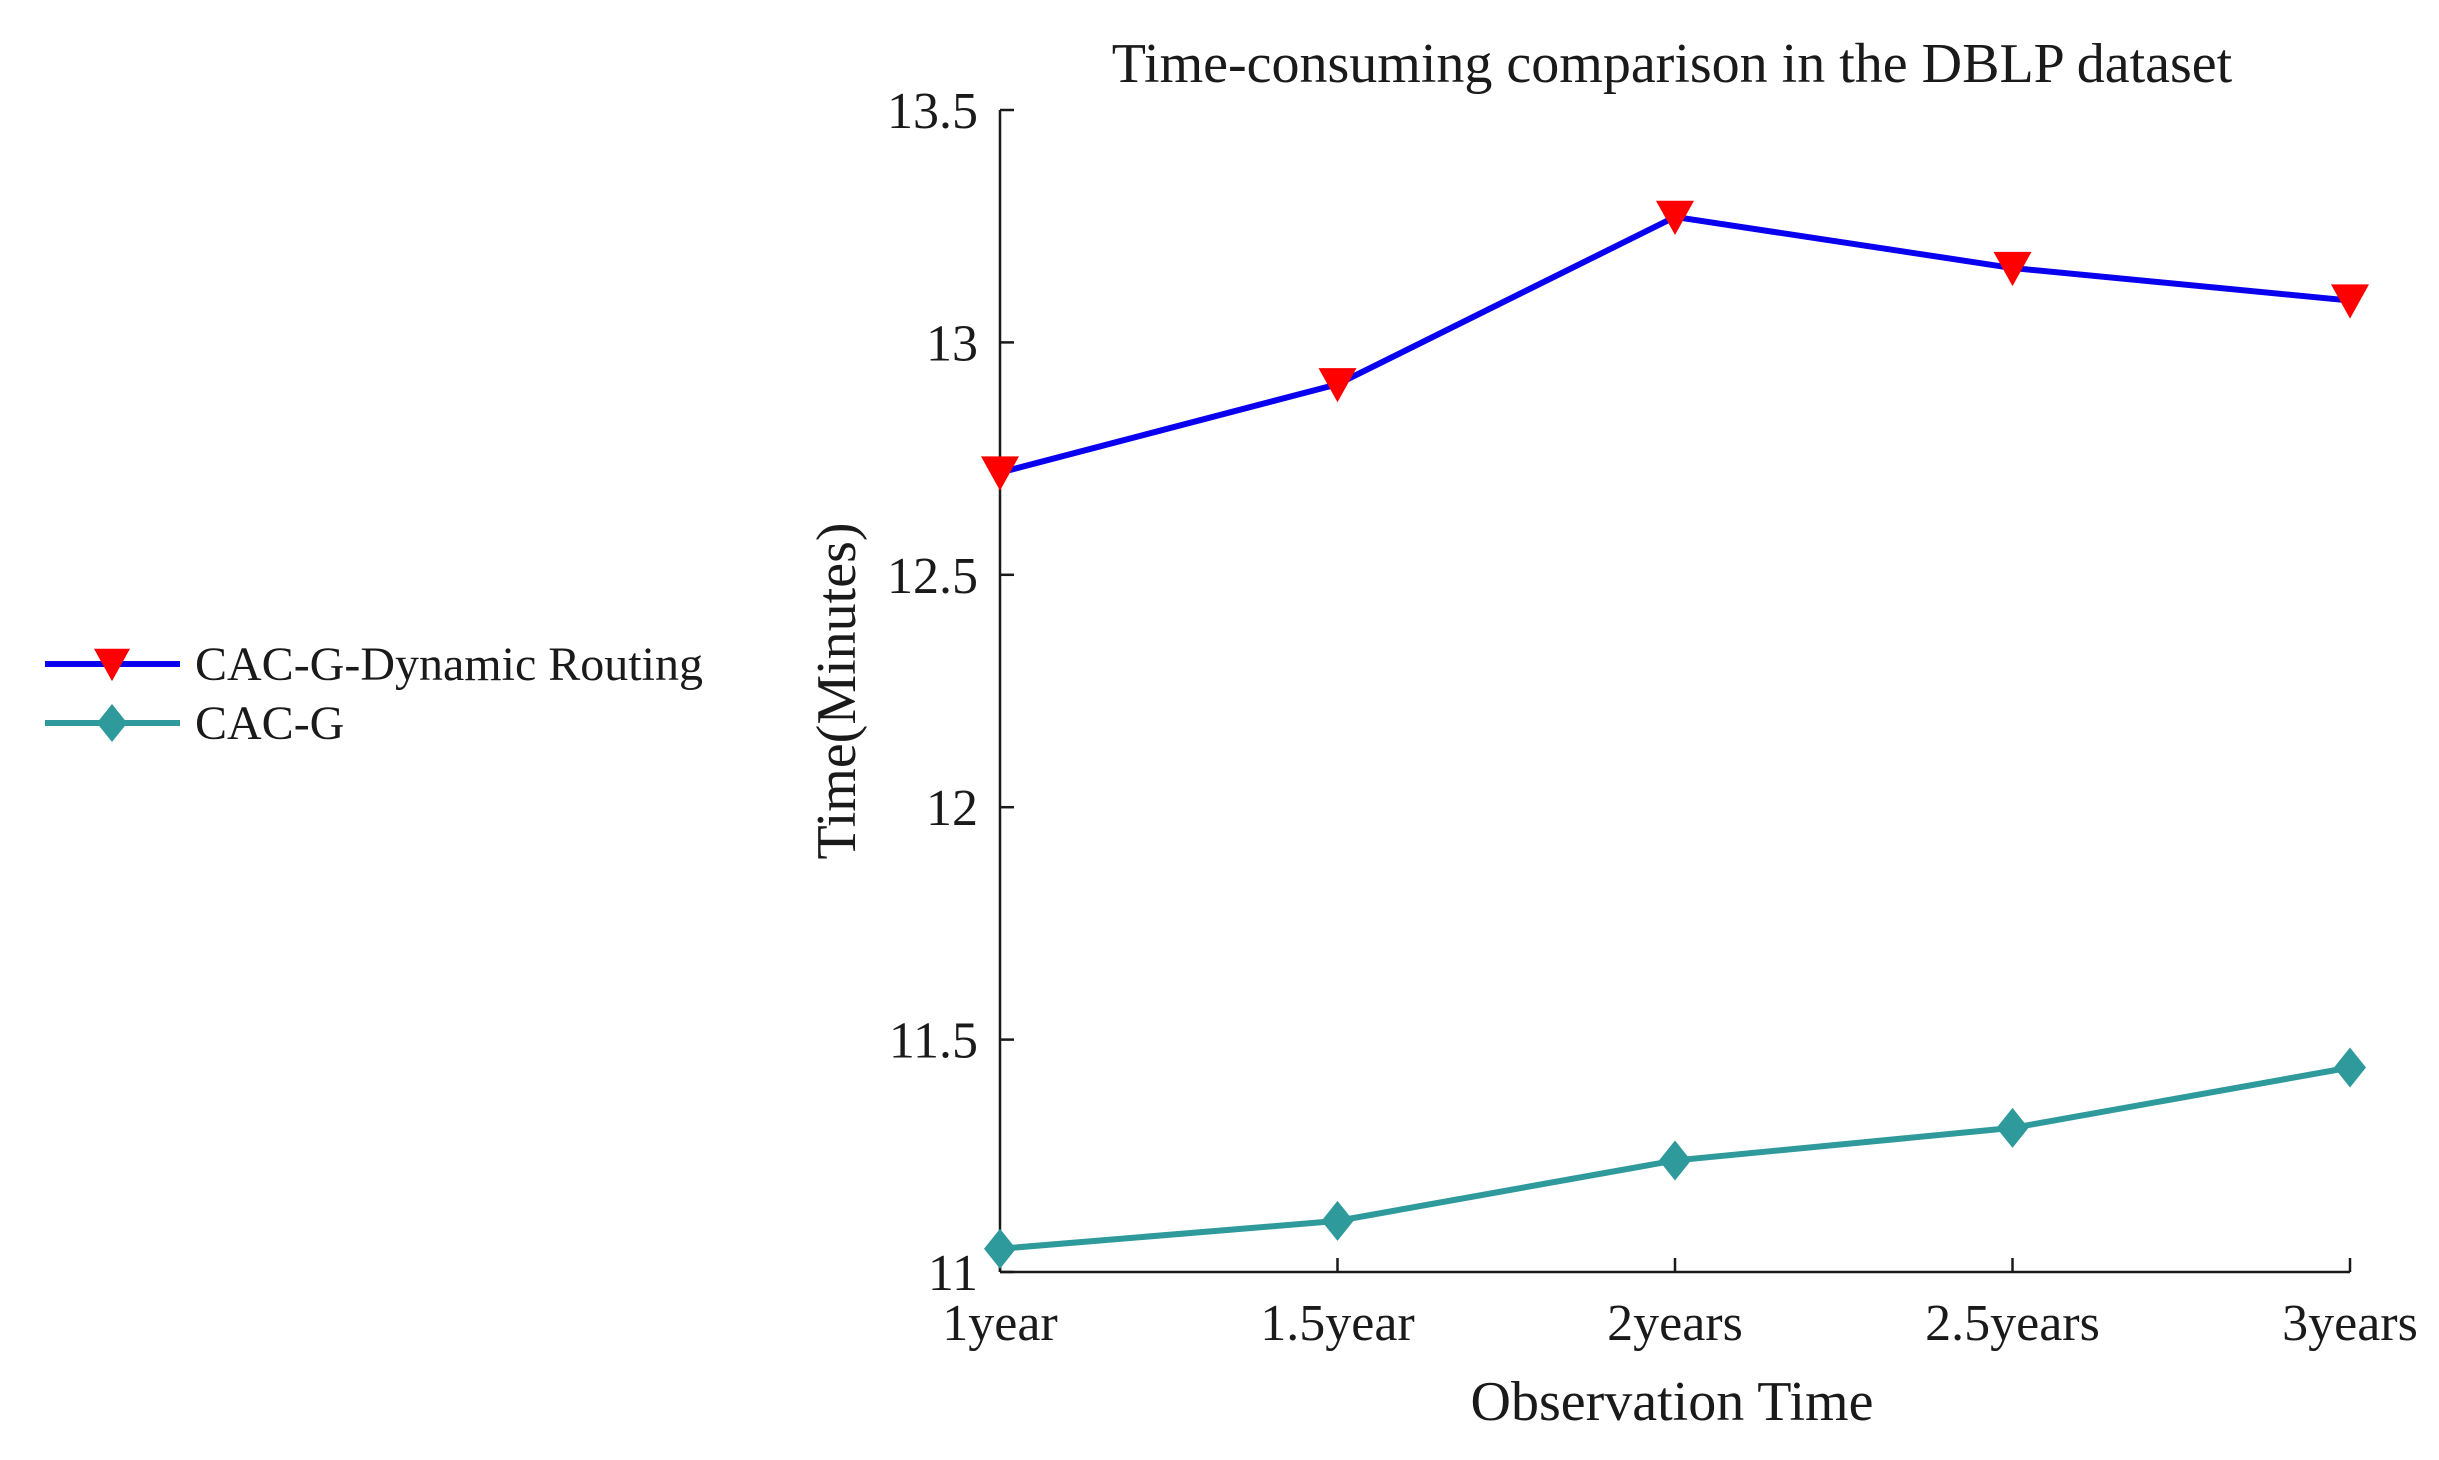 The image size is (2439, 1460). I want to click on legend-marker-cac-g-dynamic-routing, so click(112, 665).